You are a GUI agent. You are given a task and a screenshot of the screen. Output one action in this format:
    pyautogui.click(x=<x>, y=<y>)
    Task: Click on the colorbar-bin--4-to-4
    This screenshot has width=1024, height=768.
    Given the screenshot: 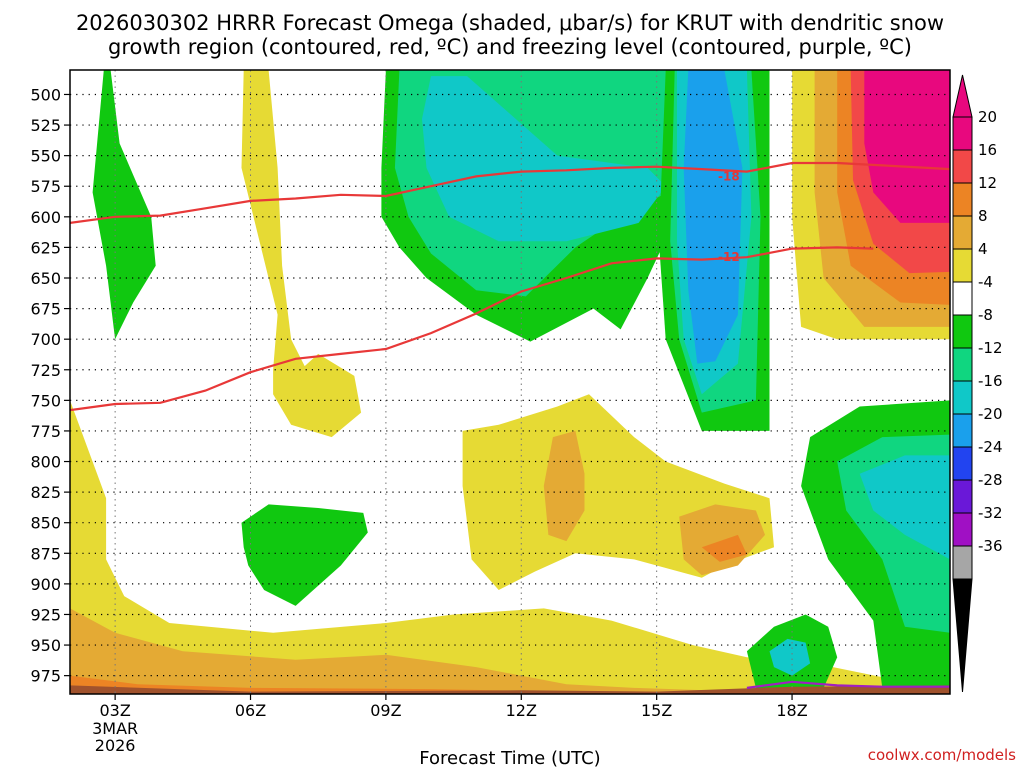 What is the action you would take?
    pyautogui.click(x=962, y=298)
    